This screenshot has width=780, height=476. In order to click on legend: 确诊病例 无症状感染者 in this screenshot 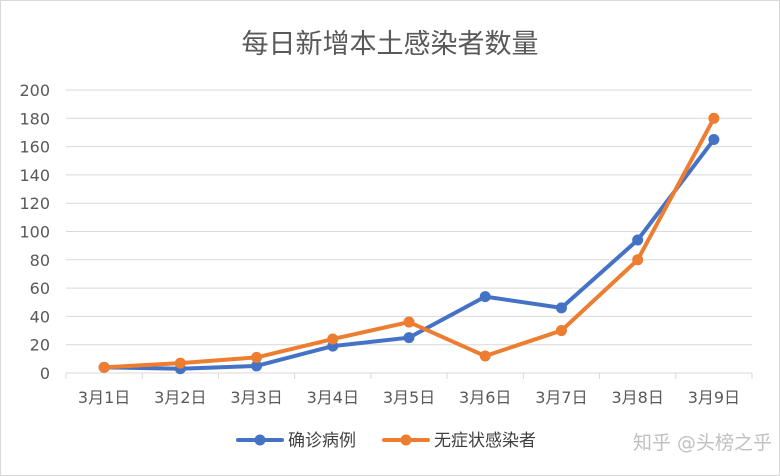, I will do `click(386, 441)`.